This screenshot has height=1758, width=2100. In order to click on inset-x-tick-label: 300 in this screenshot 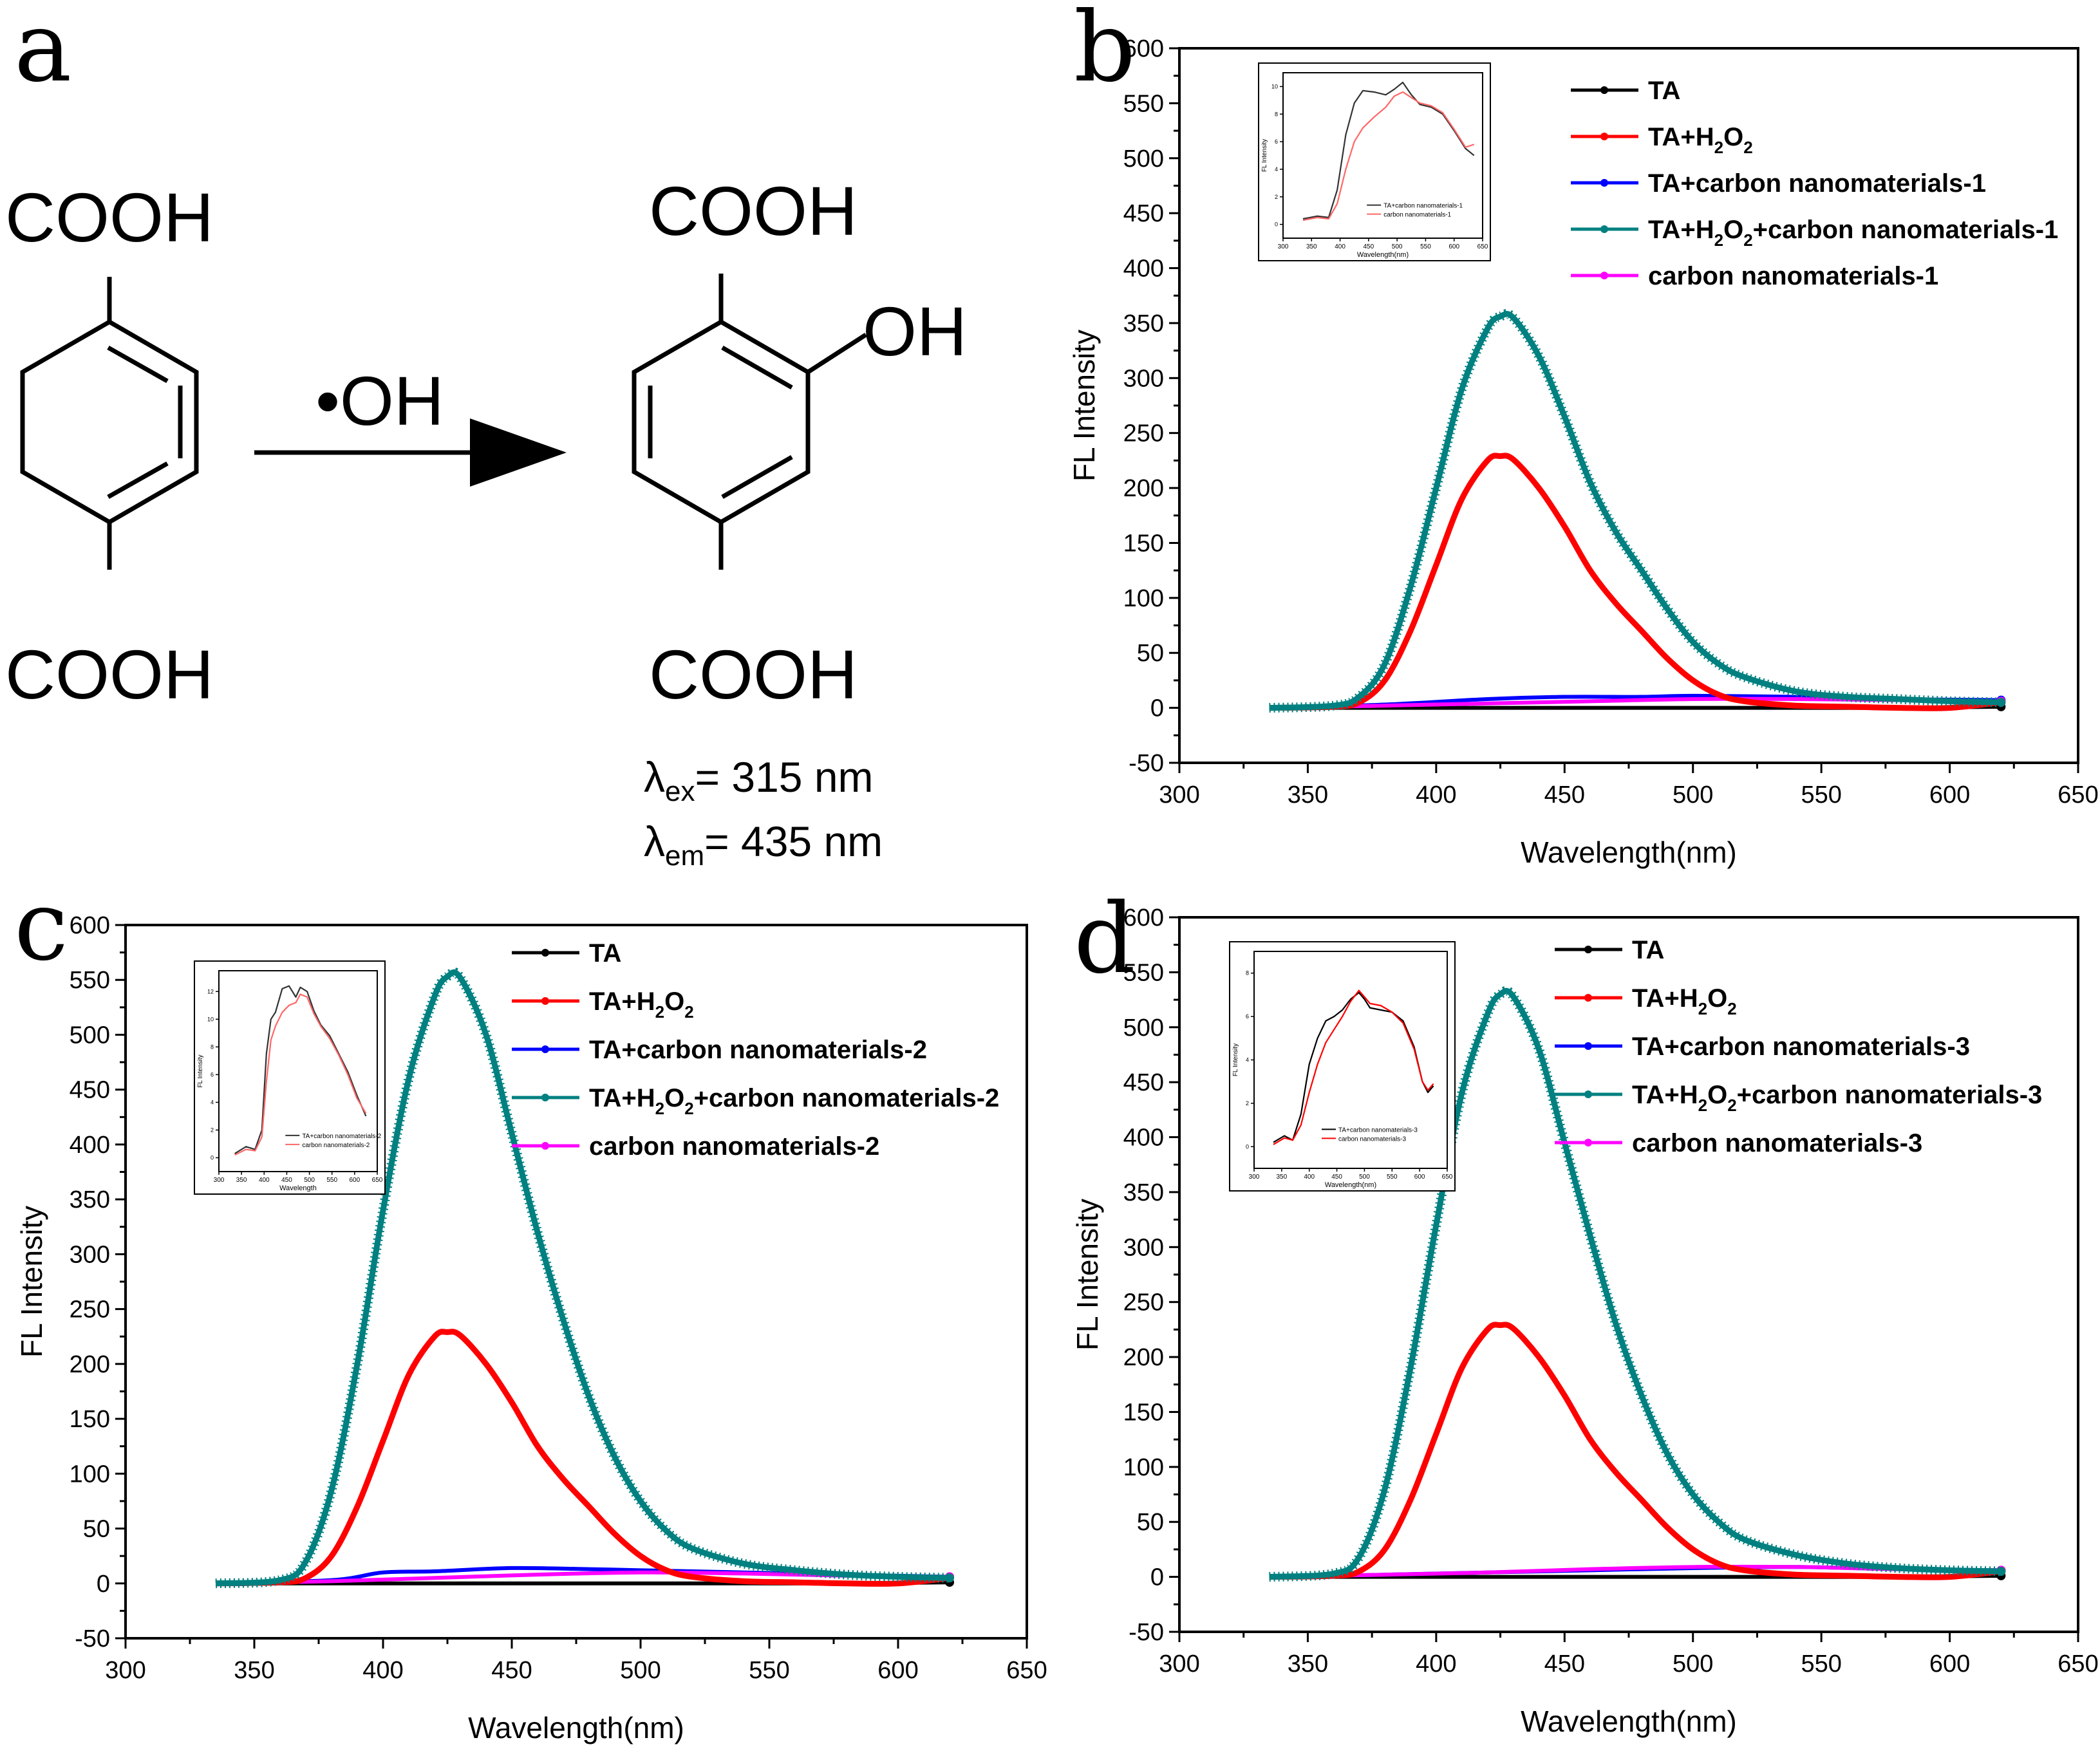, I will do `click(1283, 246)`.